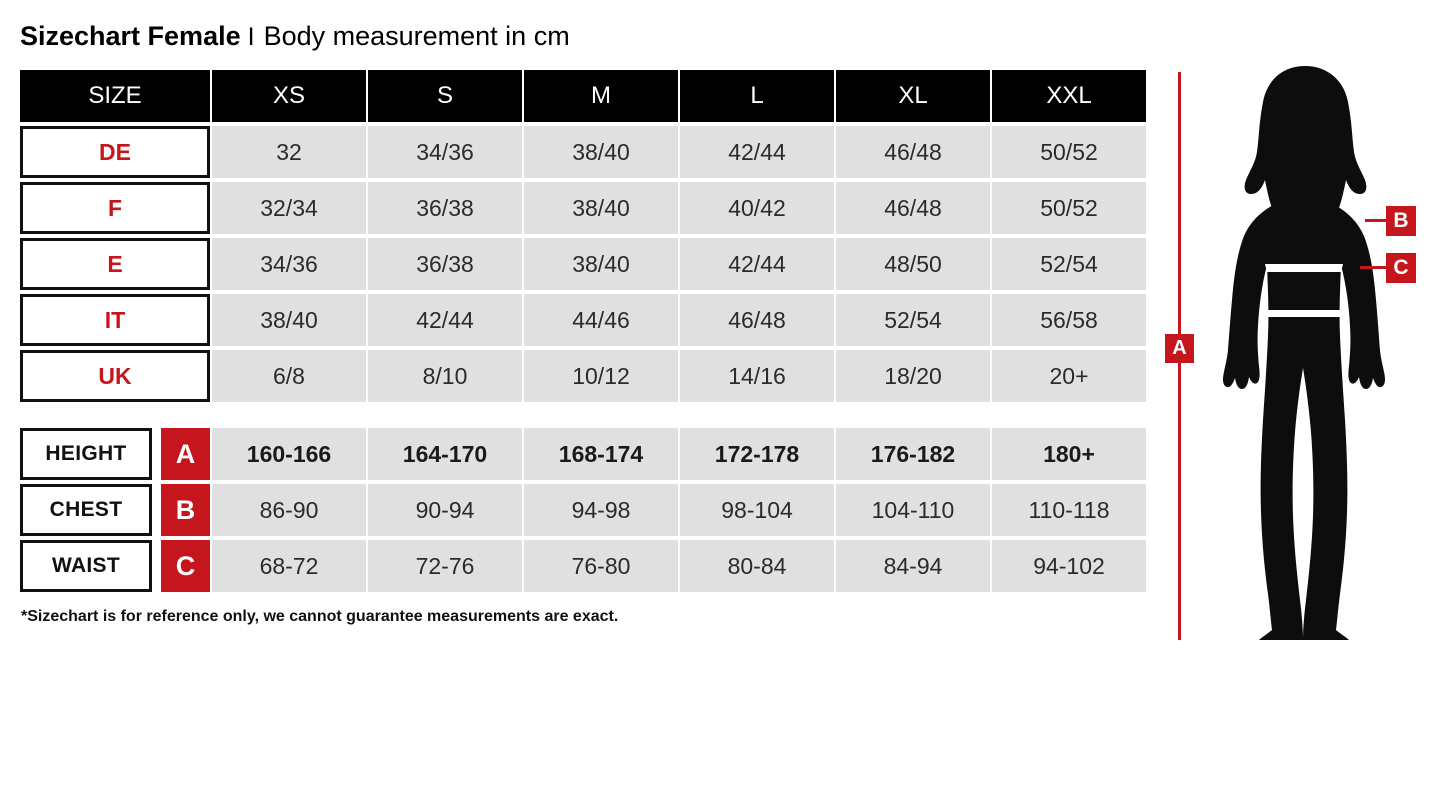  What do you see at coordinates (913, 454) in the screenshot?
I see `cell-height-xl: 176-182` at bounding box center [913, 454].